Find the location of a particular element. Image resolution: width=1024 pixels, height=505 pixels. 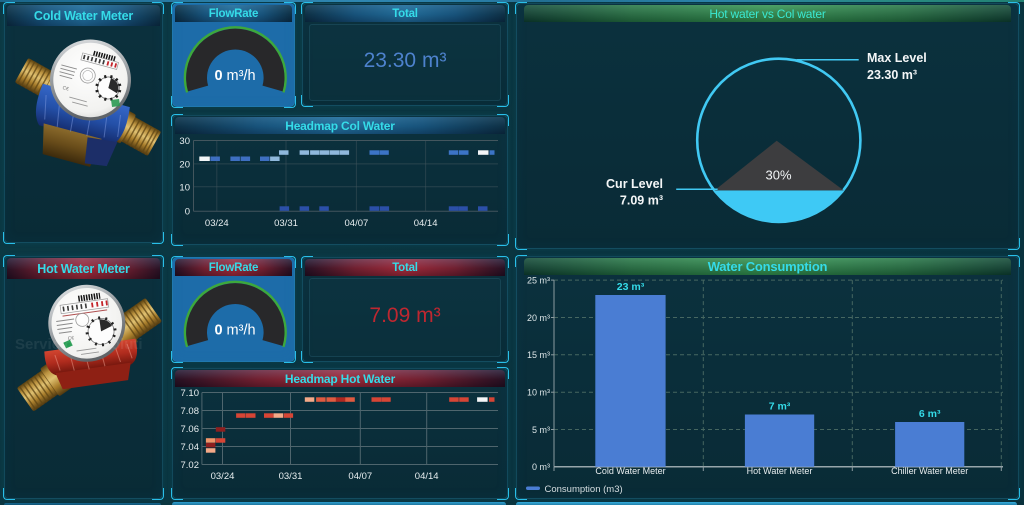

svg-text: 23 m³ is located at coordinates (631, 287).